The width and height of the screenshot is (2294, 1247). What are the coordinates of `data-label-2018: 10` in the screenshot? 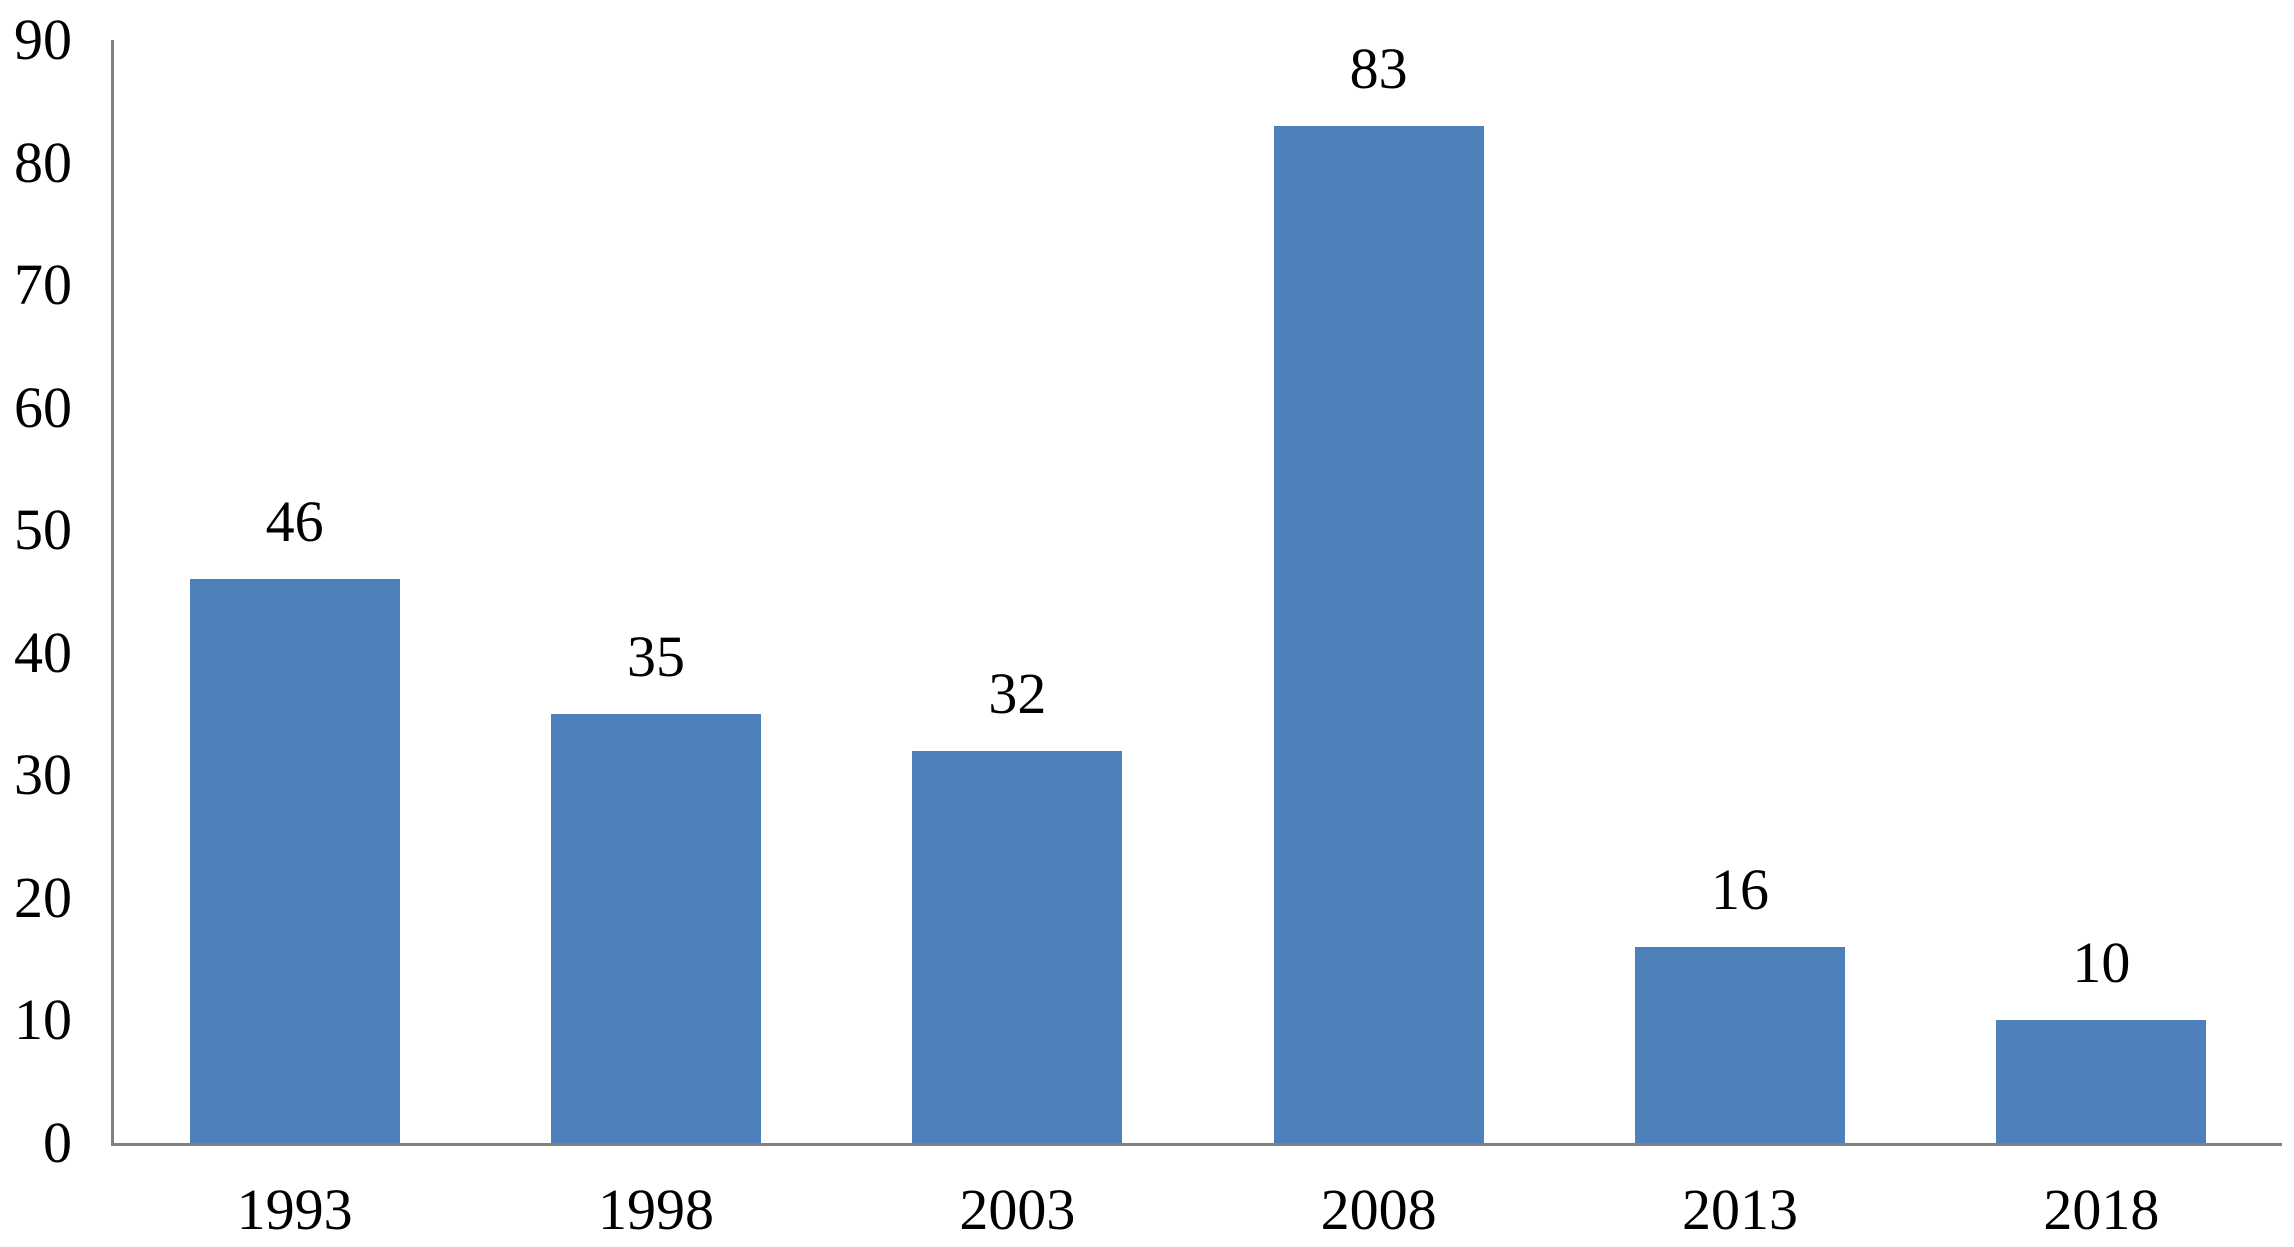 It's located at (2101, 963).